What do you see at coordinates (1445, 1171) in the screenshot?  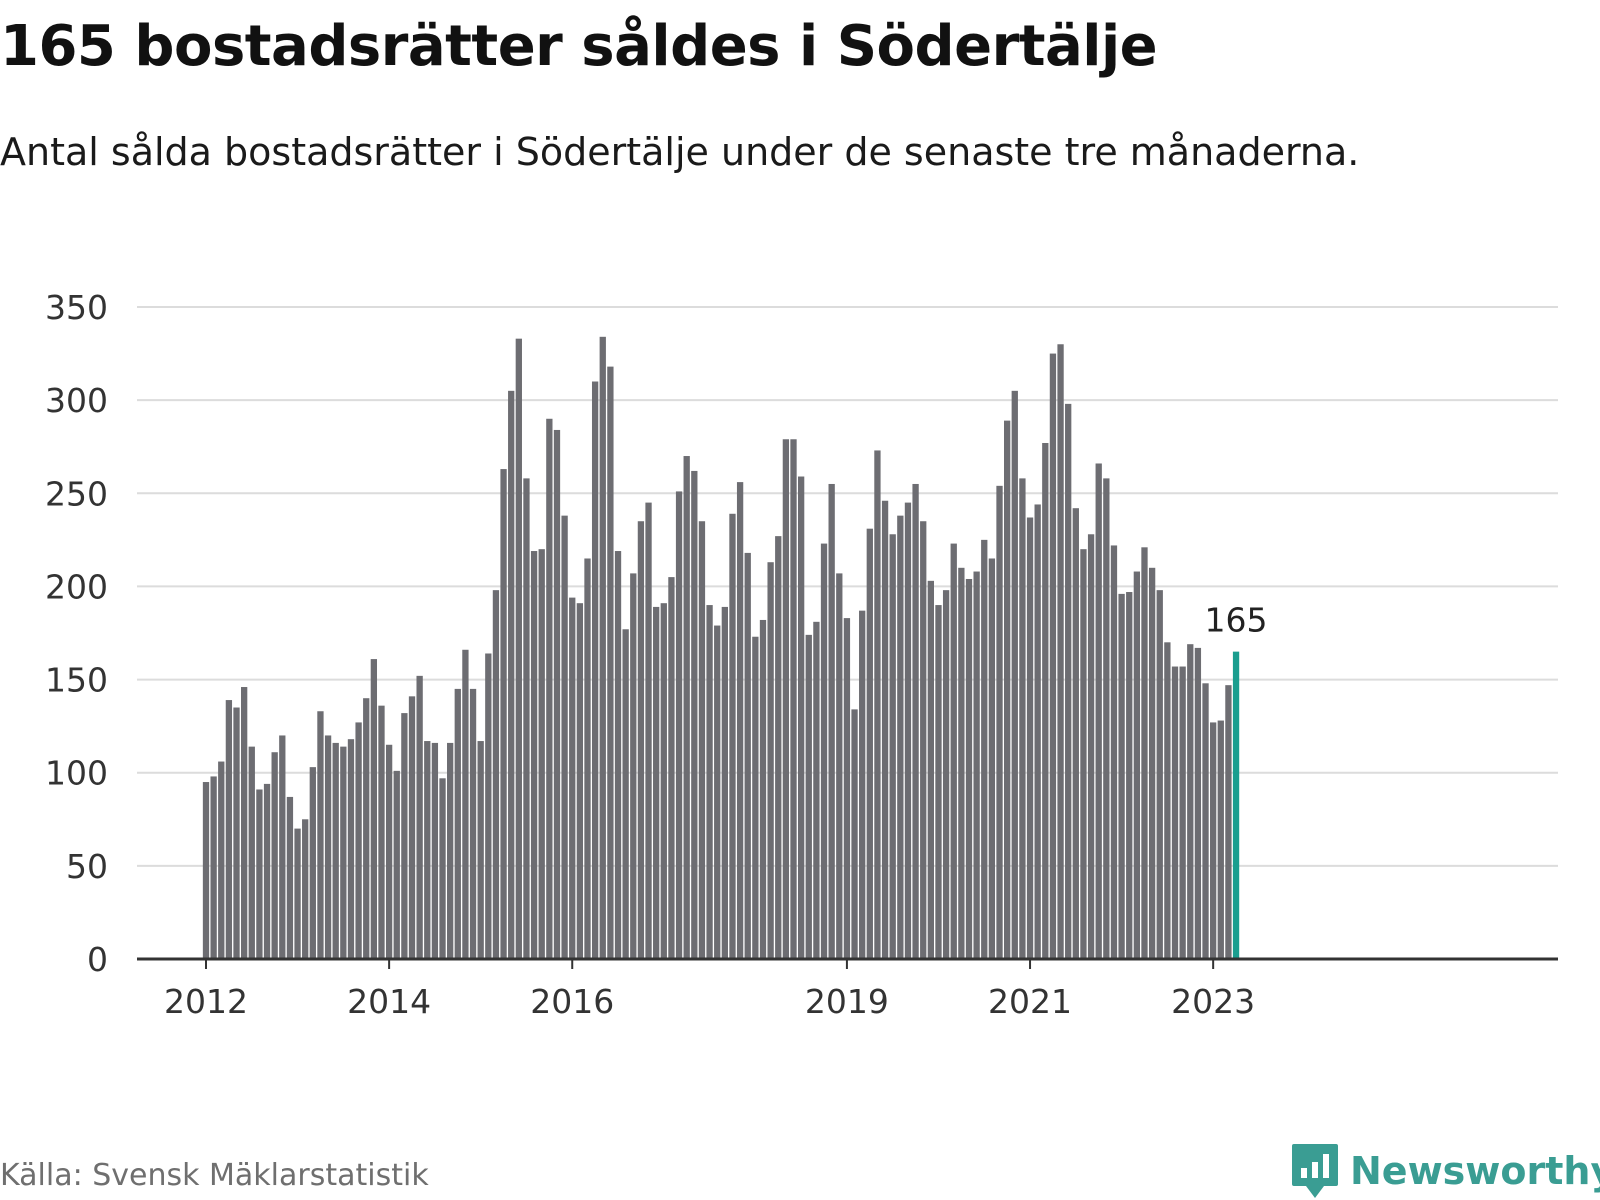 I see `brand-logo: Newsworthy` at bounding box center [1445, 1171].